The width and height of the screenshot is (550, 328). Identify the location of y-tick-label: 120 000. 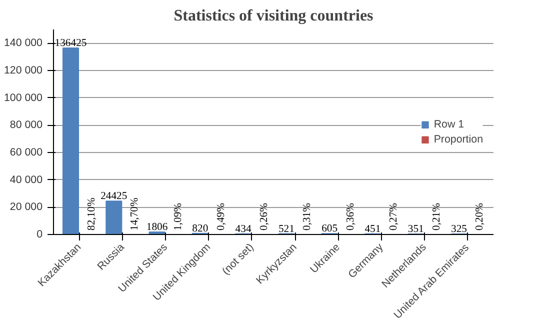
(23, 70).